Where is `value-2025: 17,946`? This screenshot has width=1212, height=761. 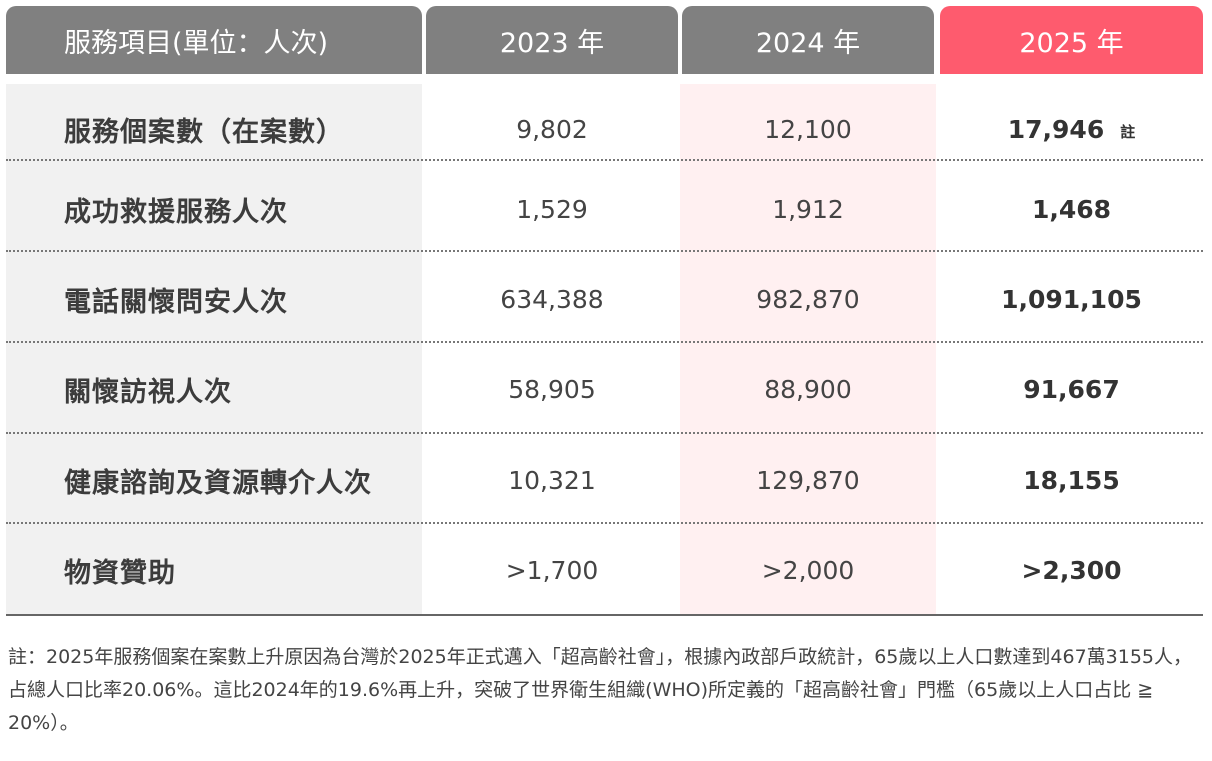 value-2025: 17,946 is located at coordinates (1056, 129).